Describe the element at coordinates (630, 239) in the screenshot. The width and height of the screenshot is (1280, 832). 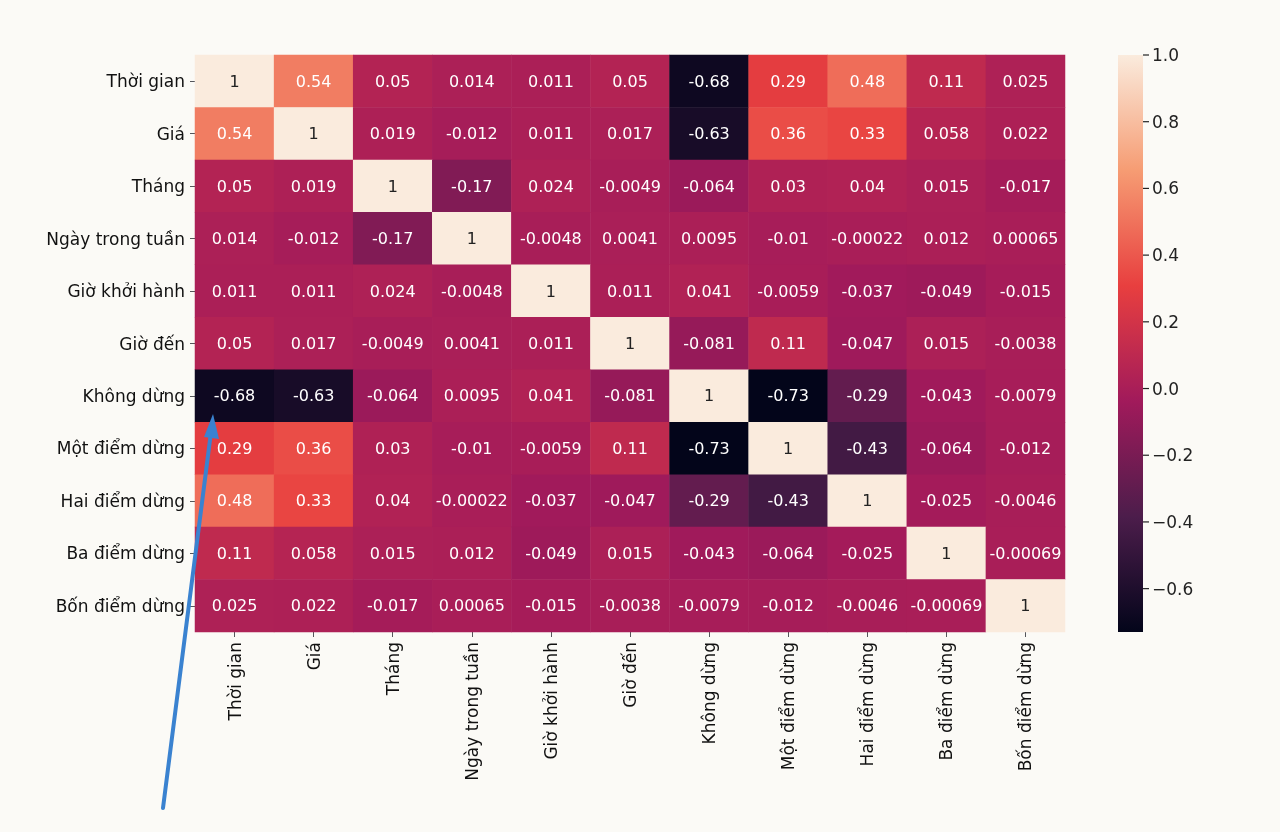
I see `data-label: 0.0041` at that location.